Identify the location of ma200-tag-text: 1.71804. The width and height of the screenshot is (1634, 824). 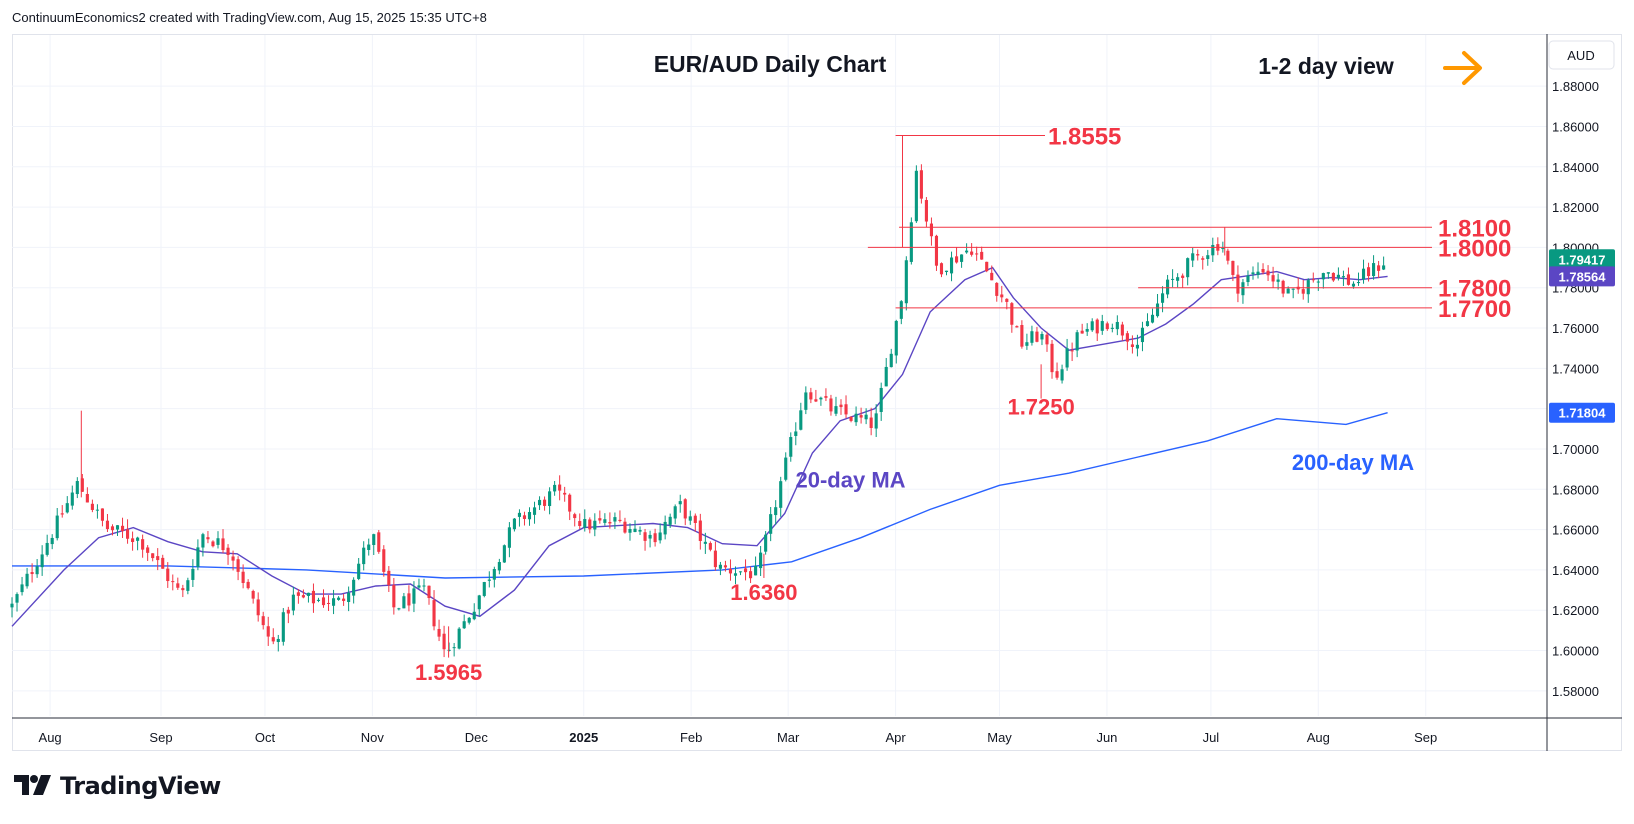
(1583, 413).